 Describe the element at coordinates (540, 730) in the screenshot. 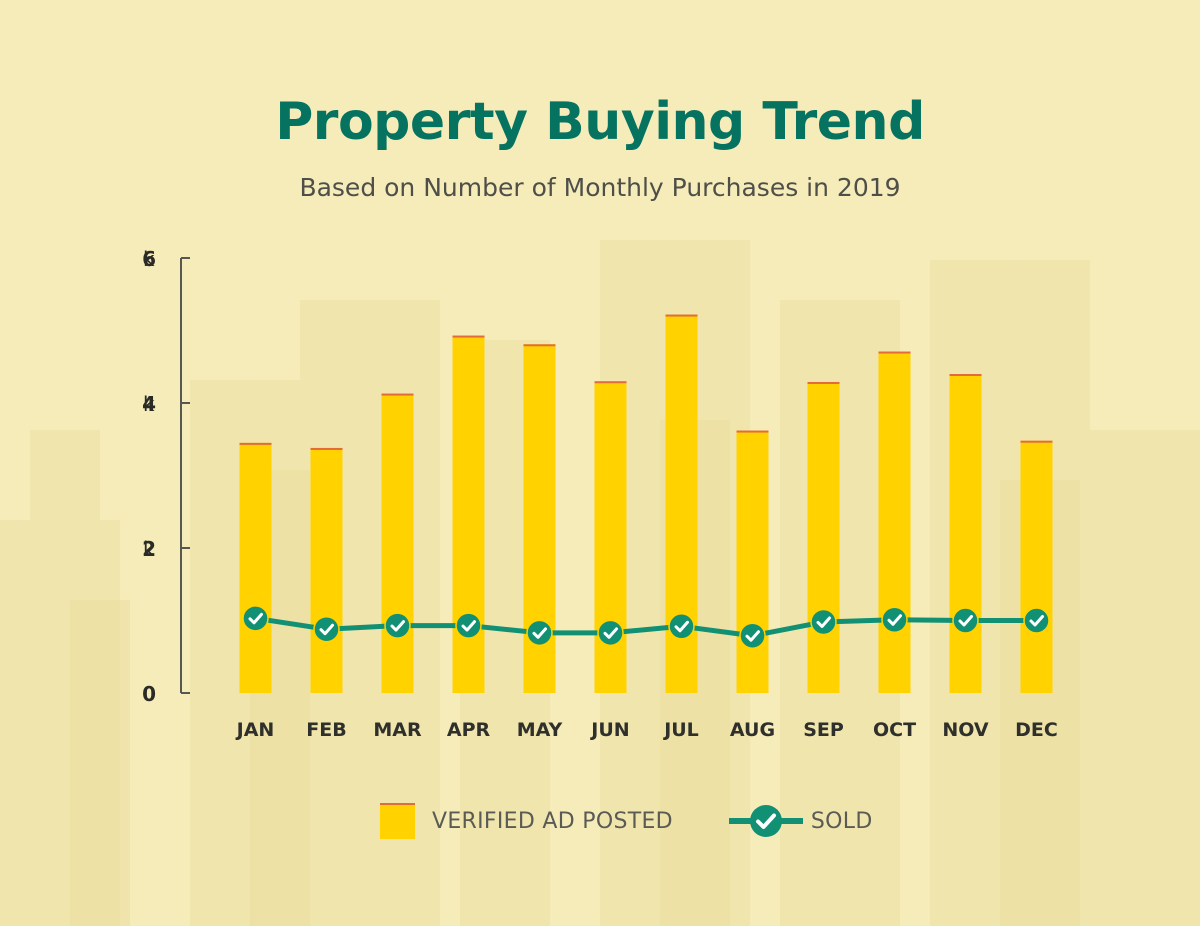

I see `x-tick-label-may: MAY` at that location.